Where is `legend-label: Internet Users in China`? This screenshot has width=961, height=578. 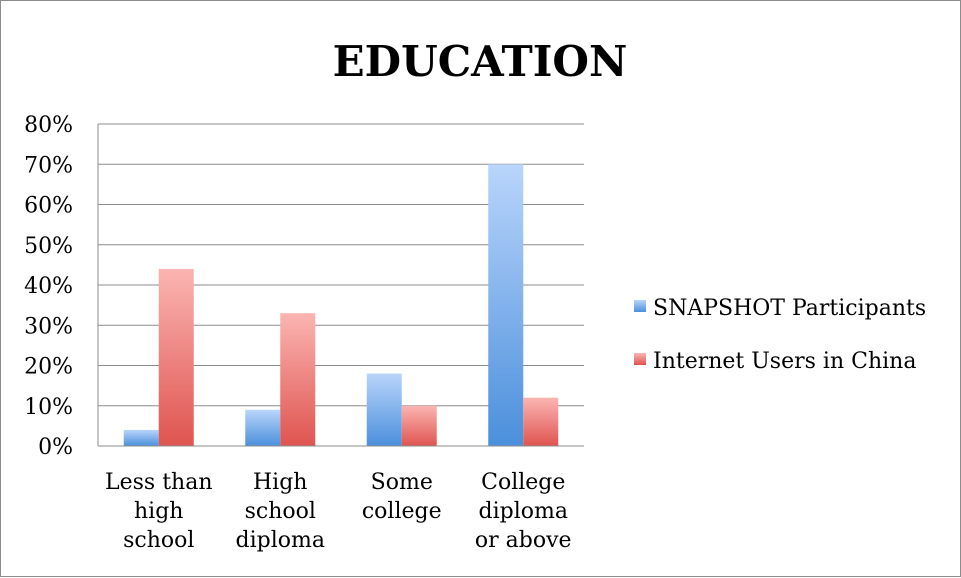 legend-label: Internet Users in China is located at coordinates (784, 361).